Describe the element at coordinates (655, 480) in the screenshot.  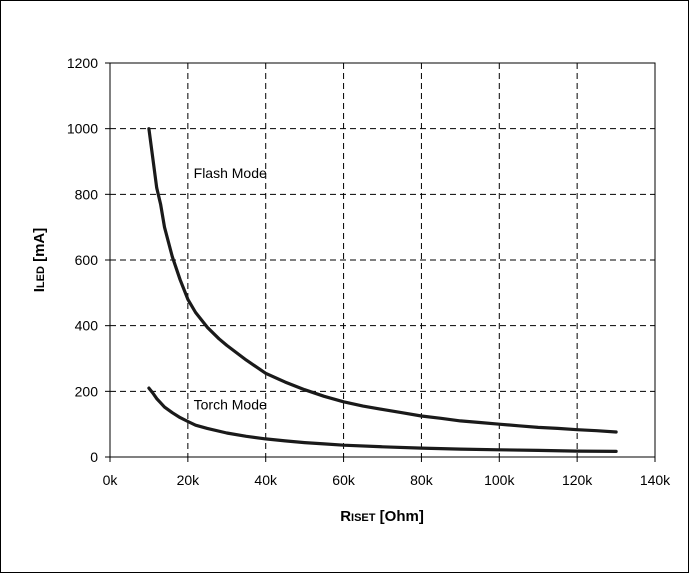
I see `x-tick-label: 140k` at that location.